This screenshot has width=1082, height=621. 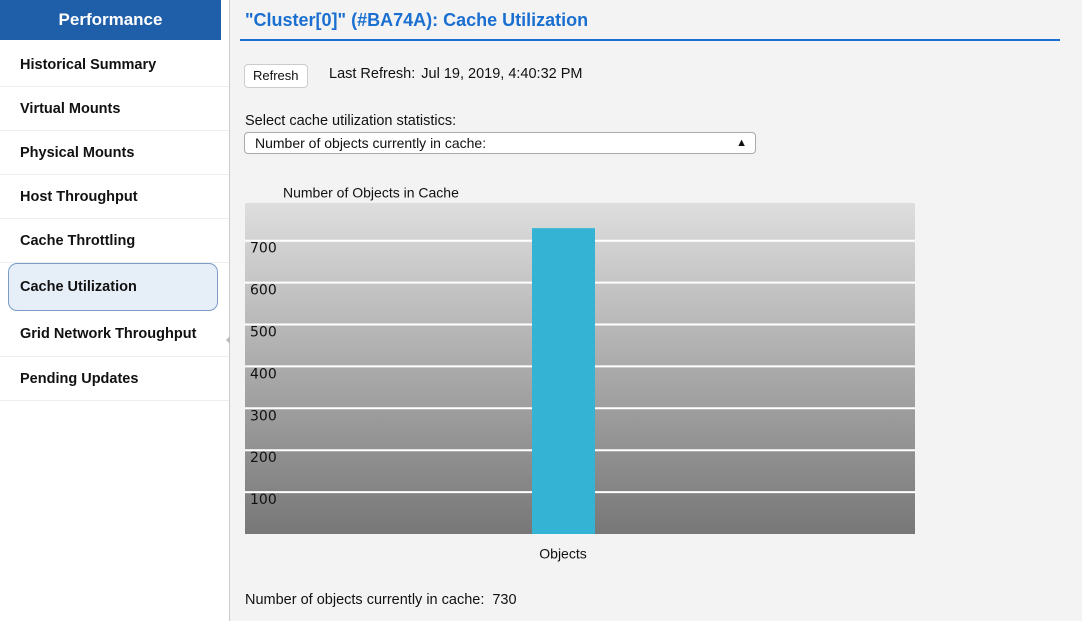 What do you see at coordinates (228, 340) in the screenshot?
I see `resize-handle` at bounding box center [228, 340].